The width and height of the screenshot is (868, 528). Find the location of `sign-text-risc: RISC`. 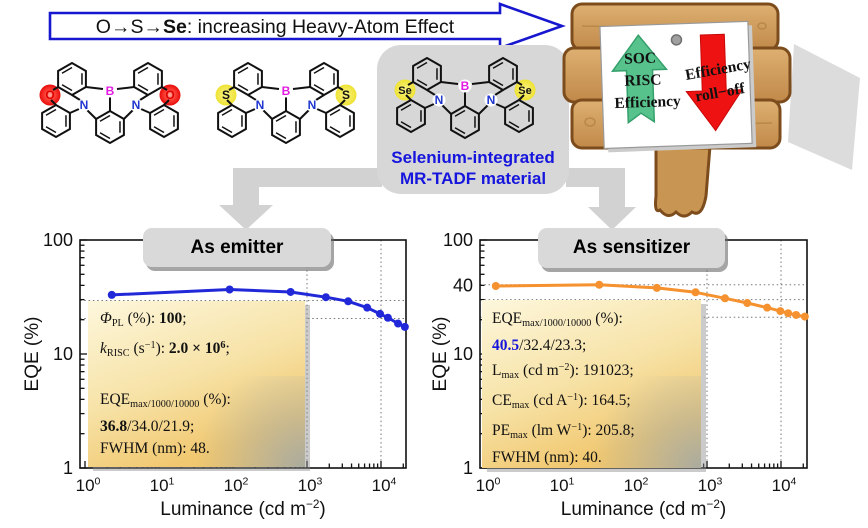

sign-text-risc: RISC is located at coordinates (643, 80).